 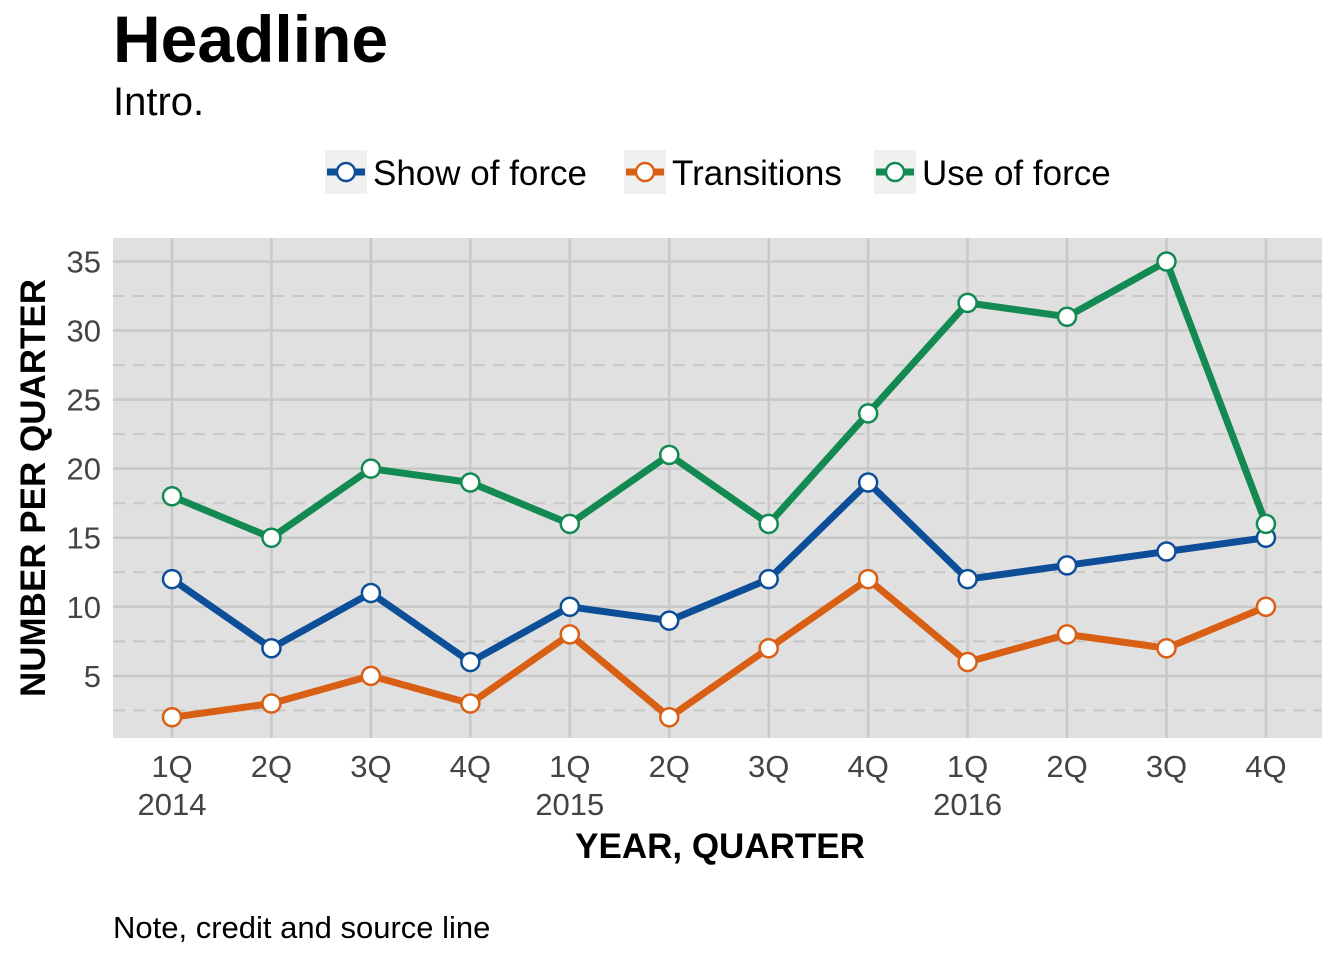 I want to click on x-axis-title: YEAR, QUARTER, so click(x=720, y=846).